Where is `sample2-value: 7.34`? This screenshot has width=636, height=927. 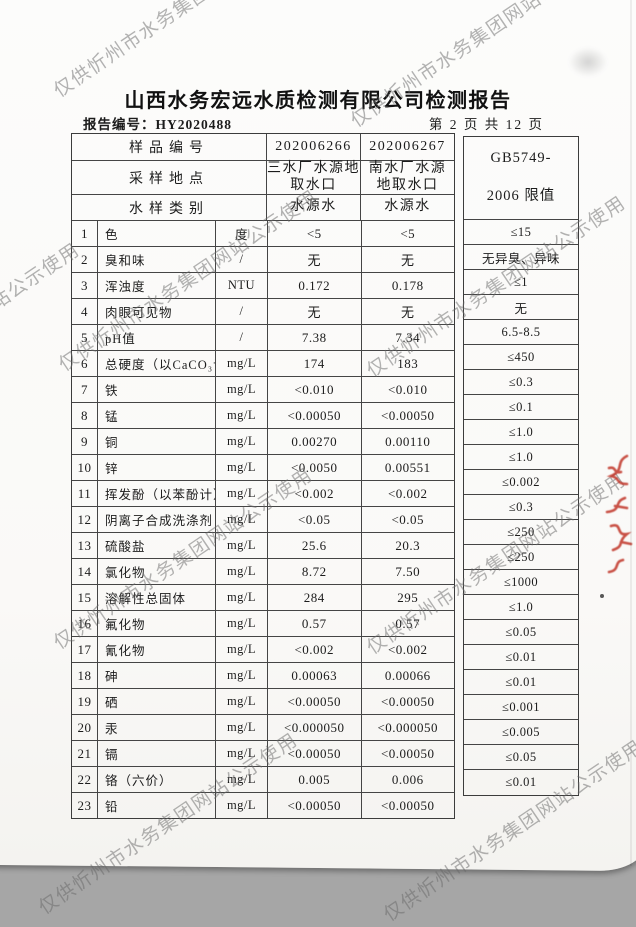 sample2-value: 7.34 is located at coordinates (408, 337).